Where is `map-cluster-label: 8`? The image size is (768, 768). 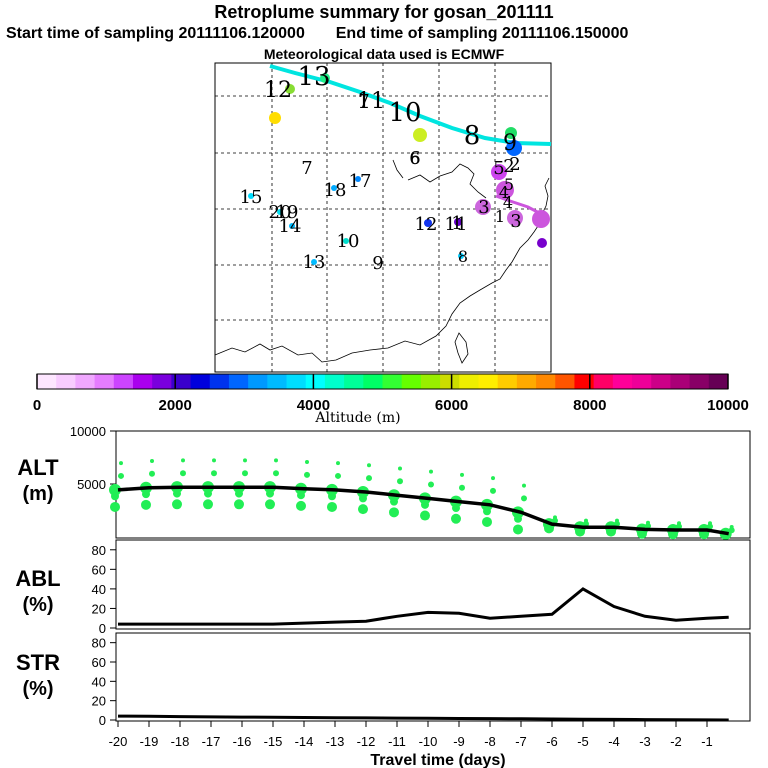
map-cluster-label: 8 is located at coordinates (463, 256).